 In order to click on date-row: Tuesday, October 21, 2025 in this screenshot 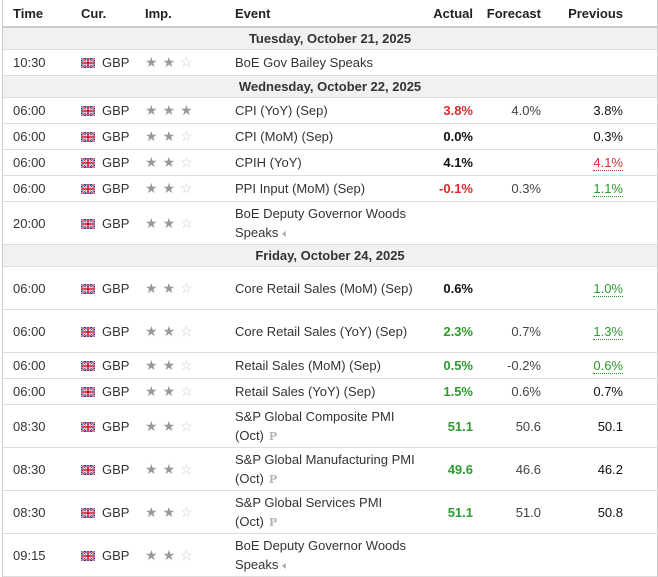, I will do `click(330, 38)`.